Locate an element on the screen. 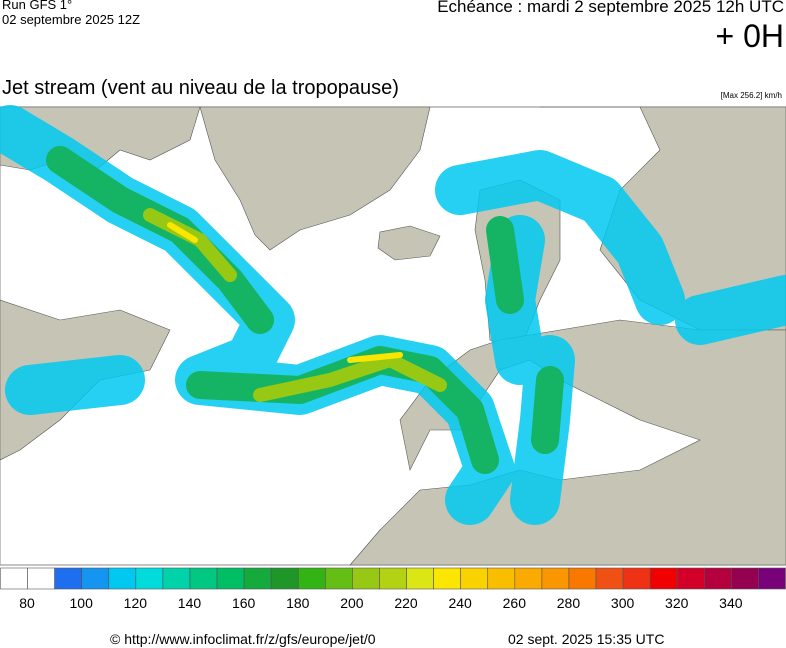 The height and width of the screenshot is (648, 786). colorbar-label: 200 is located at coordinates (352, 603).